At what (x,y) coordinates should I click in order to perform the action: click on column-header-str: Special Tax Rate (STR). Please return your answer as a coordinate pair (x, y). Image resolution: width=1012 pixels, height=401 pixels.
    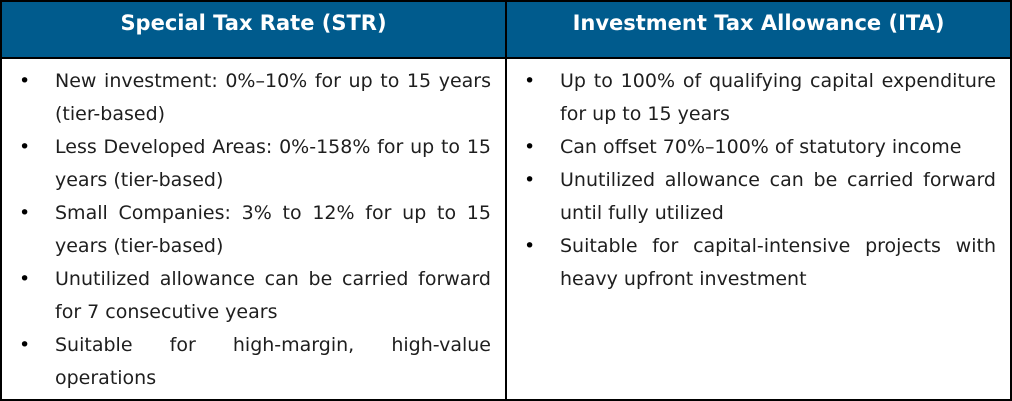
    Looking at the image, I should click on (254, 29).